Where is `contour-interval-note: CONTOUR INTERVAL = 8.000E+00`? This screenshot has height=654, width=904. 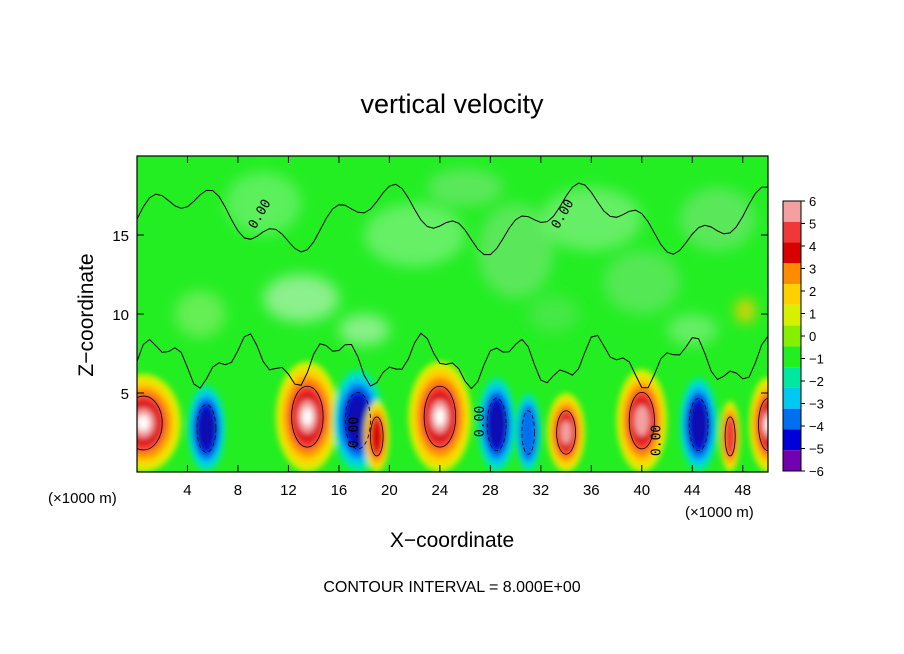
contour-interval-note: CONTOUR INTERVAL = 8.000E+00 is located at coordinates (451, 587).